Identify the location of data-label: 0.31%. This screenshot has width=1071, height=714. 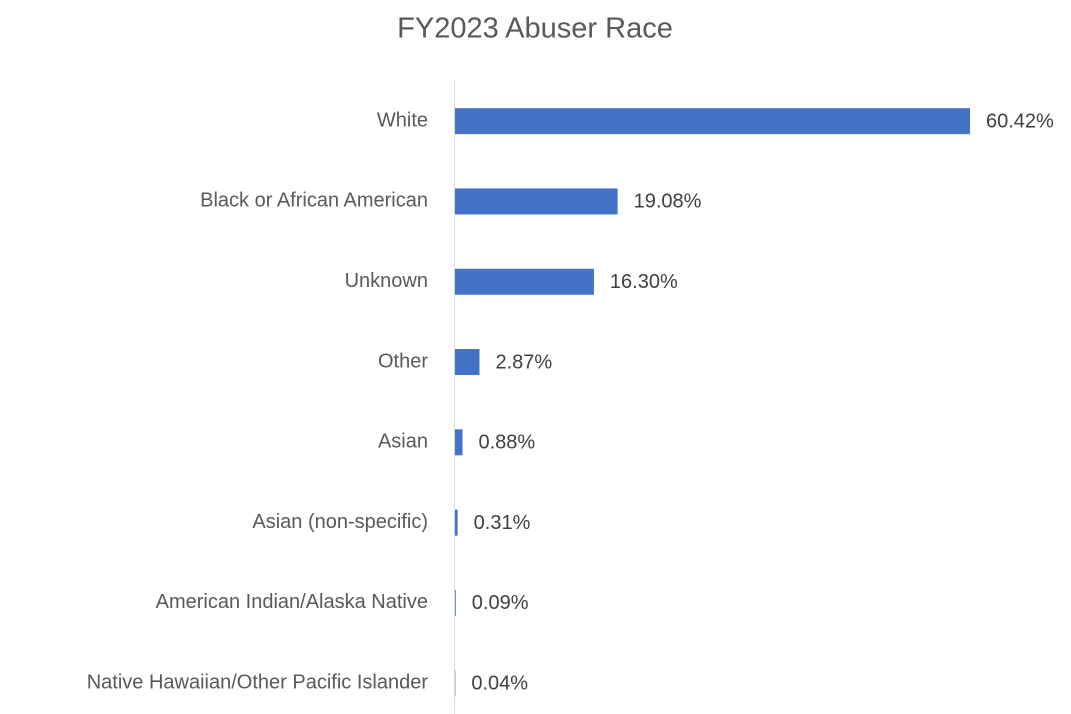
(502, 523).